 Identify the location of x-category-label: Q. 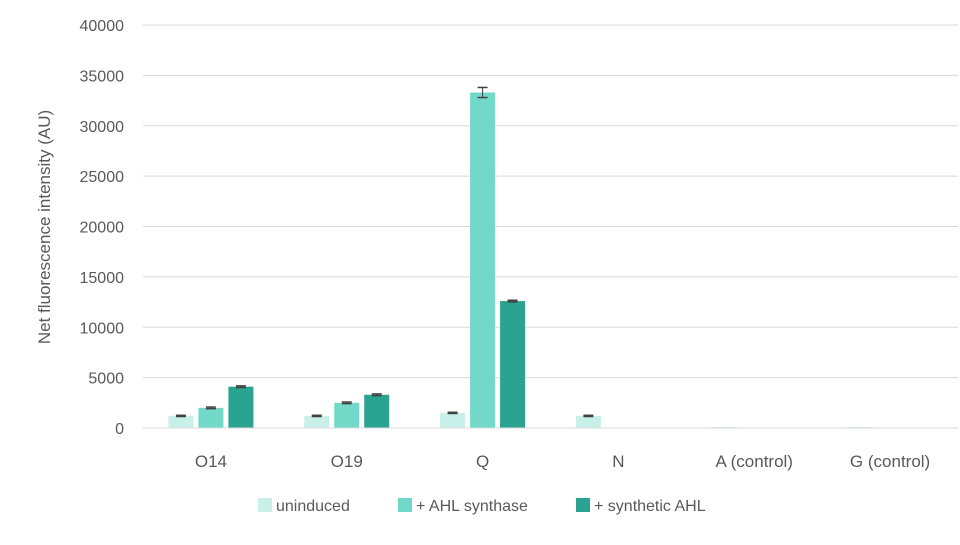
(482, 461).